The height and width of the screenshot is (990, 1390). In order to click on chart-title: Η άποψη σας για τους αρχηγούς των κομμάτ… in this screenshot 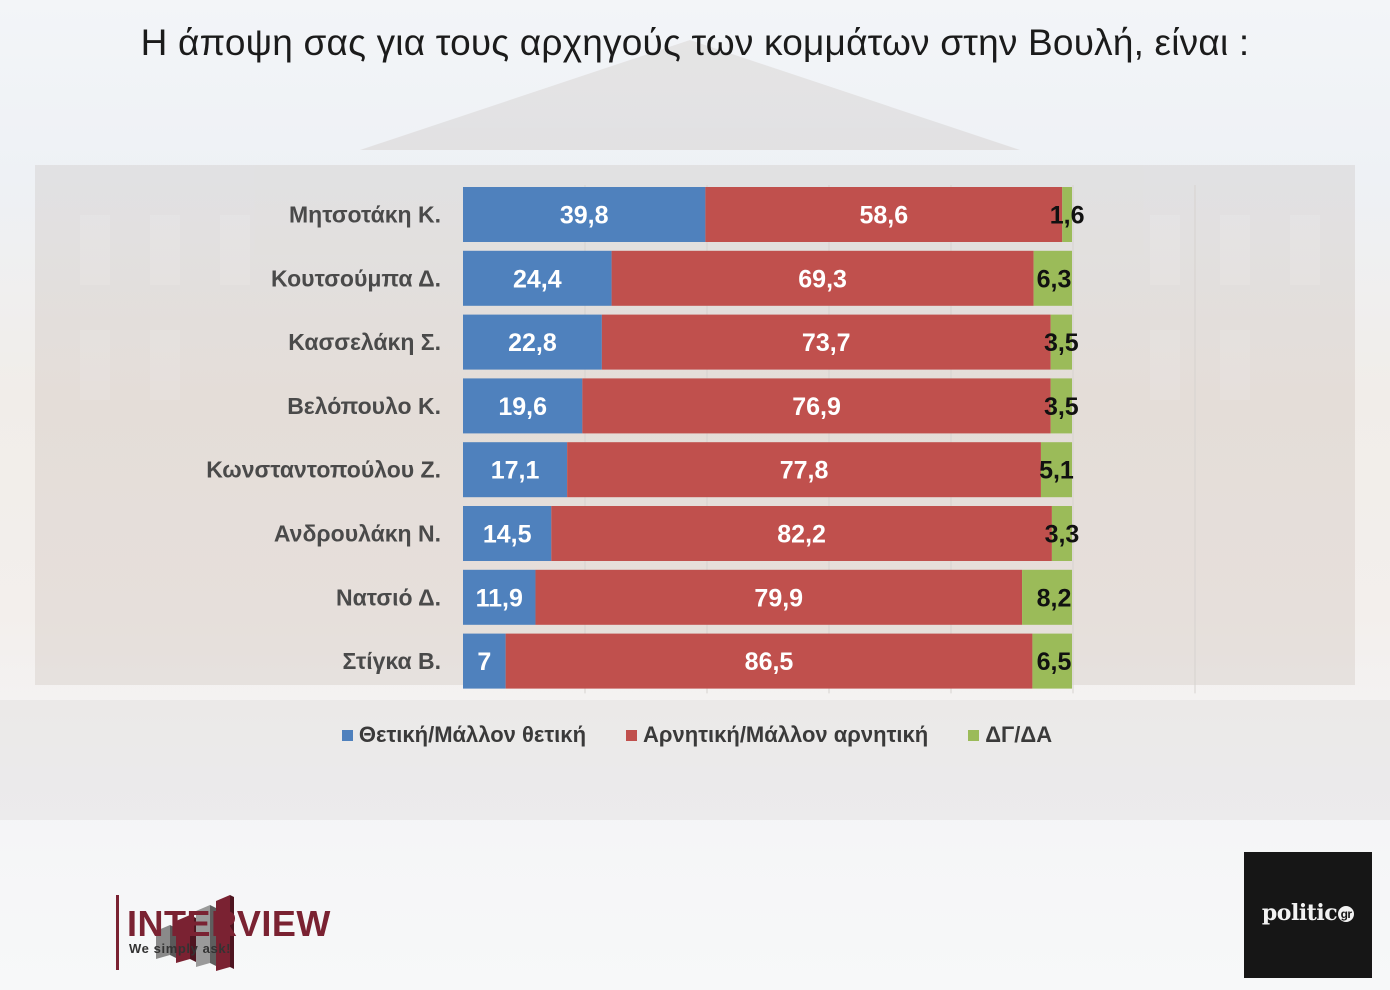, I will do `click(695, 42)`.